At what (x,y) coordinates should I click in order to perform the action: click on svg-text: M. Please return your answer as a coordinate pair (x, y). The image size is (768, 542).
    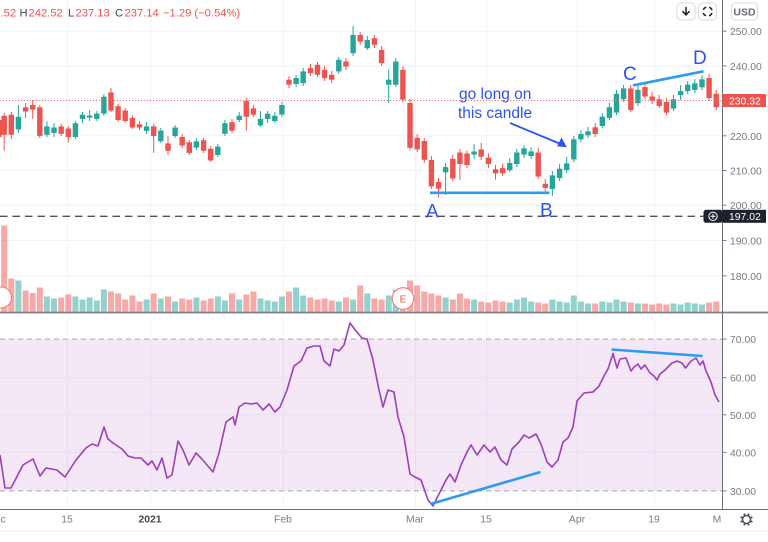
    Looking at the image, I should click on (717, 520).